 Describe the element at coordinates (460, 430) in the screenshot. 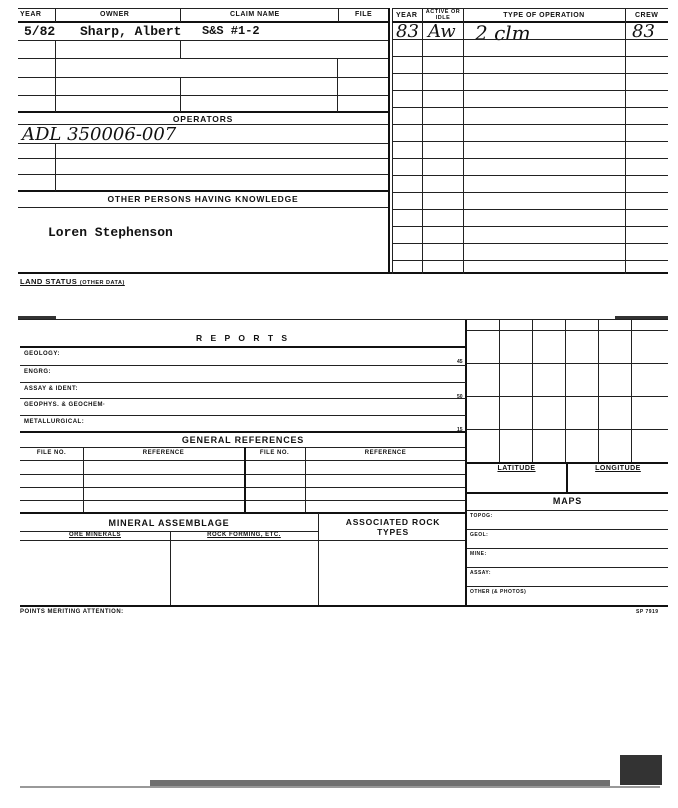

I see `report-row-code: 15` at that location.